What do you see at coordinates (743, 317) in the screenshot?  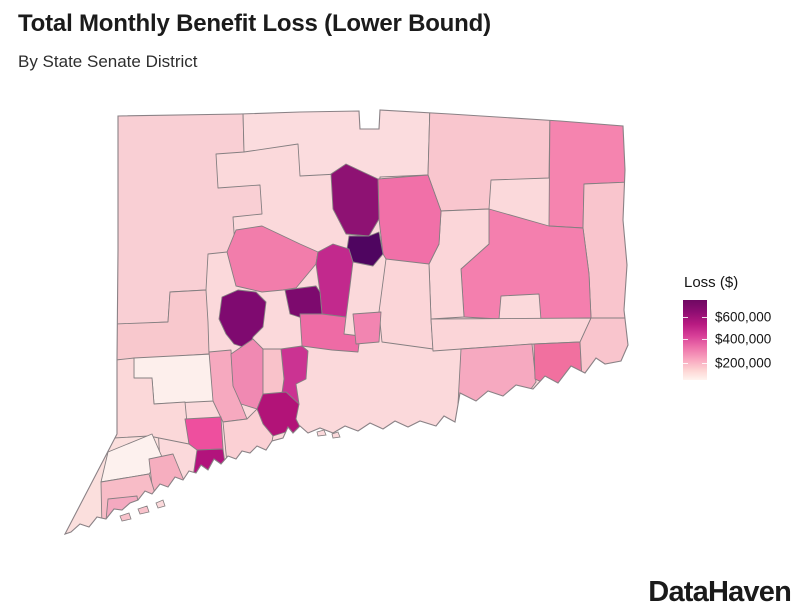 I see `legend-tick-label: $600,000` at bounding box center [743, 317].